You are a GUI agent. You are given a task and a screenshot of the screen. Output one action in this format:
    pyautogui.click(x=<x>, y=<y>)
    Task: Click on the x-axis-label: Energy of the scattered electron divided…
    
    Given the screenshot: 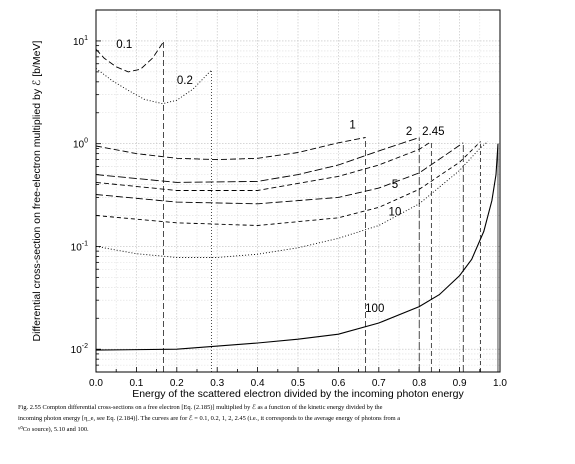 What is the action you would take?
    pyautogui.click(x=298, y=394)
    